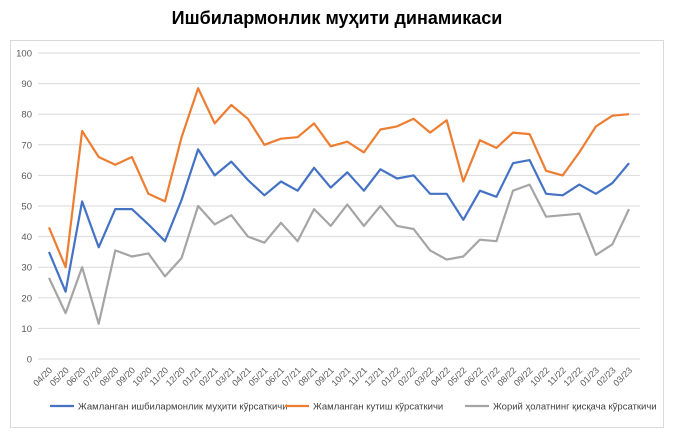  What do you see at coordinates (26, 298) in the screenshot?
I see `y-tick-label: 20` at bounding box center [26, 298].